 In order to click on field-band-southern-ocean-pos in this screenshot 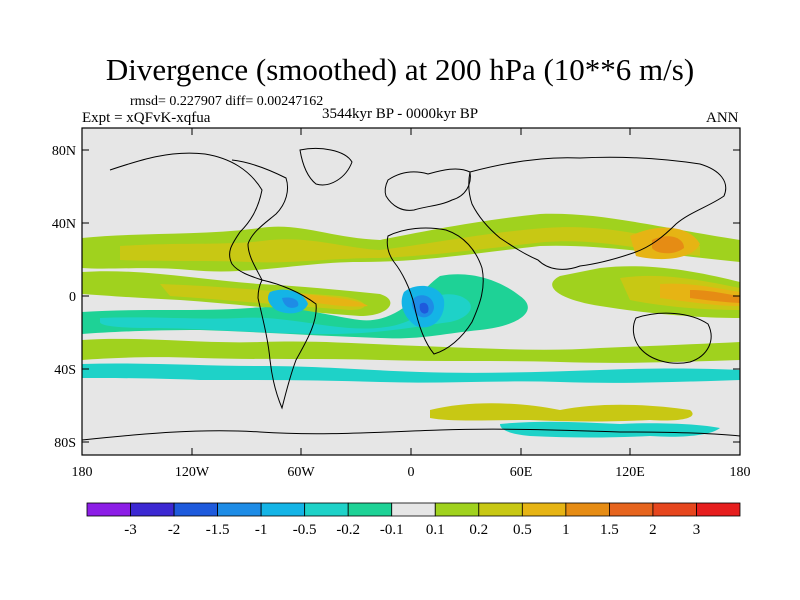, I will do `click(561, 412)`.